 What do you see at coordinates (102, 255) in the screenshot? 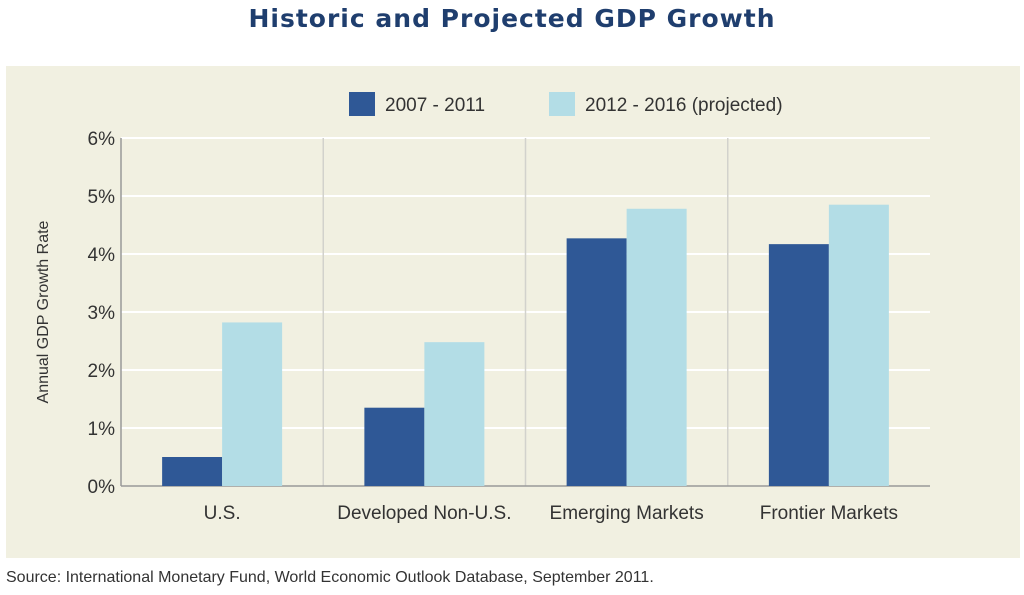
I see `y-tick-label: 4%` at bounding box center [102, 255].